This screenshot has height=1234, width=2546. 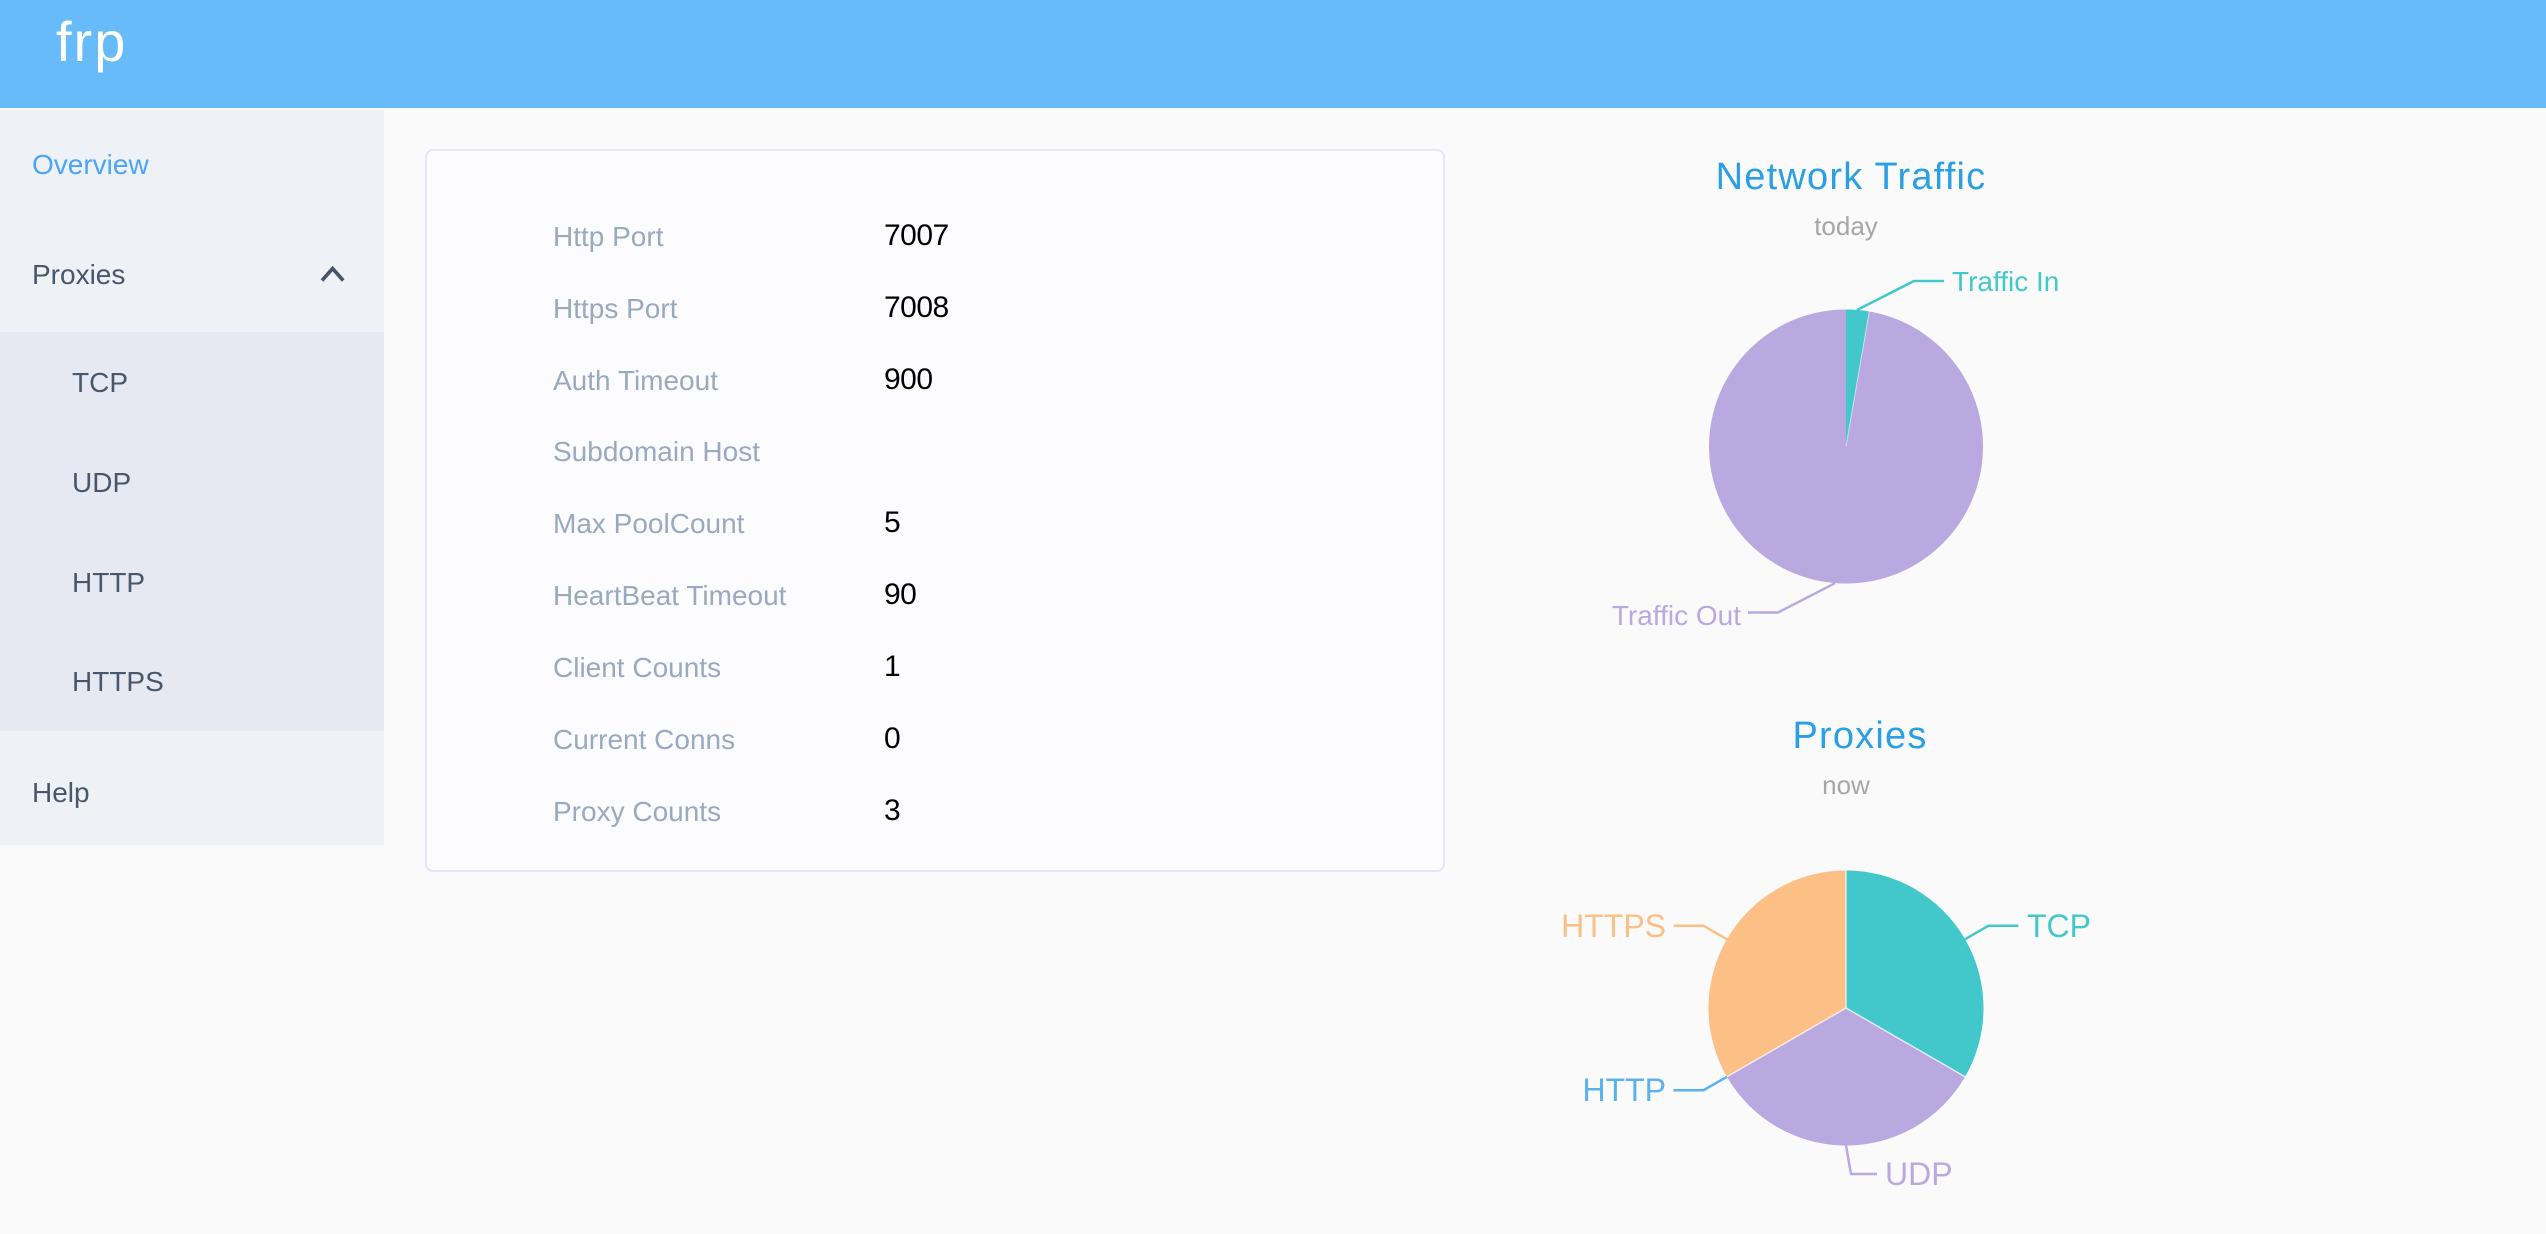 I want to click on svg-text: now, so click(x=1846, y=785).